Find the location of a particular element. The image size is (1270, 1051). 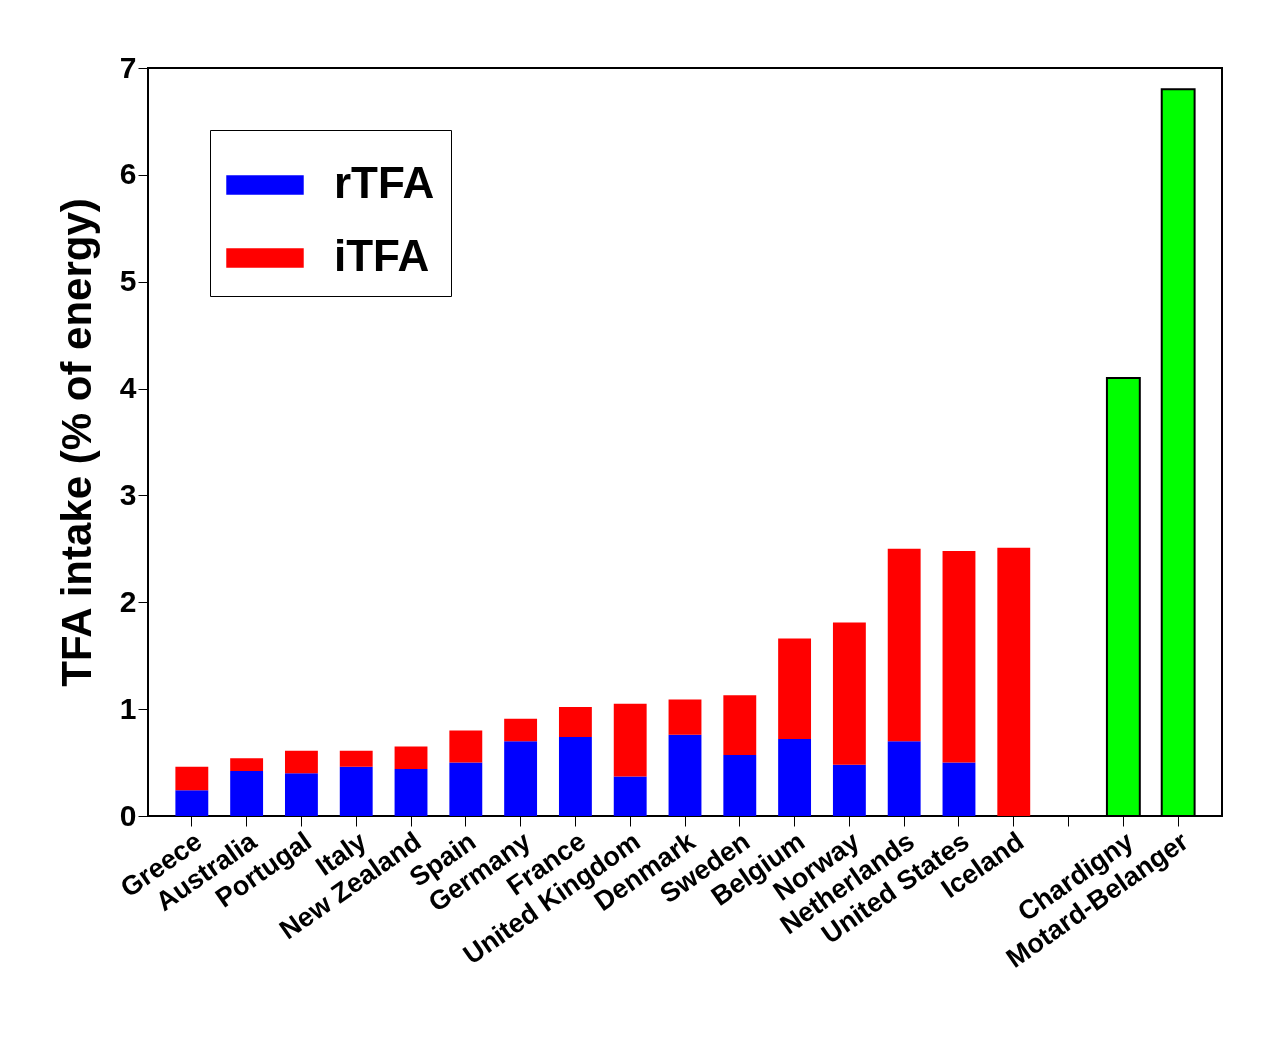

y-tick-label: 6 is located at coordinates (128, 174).